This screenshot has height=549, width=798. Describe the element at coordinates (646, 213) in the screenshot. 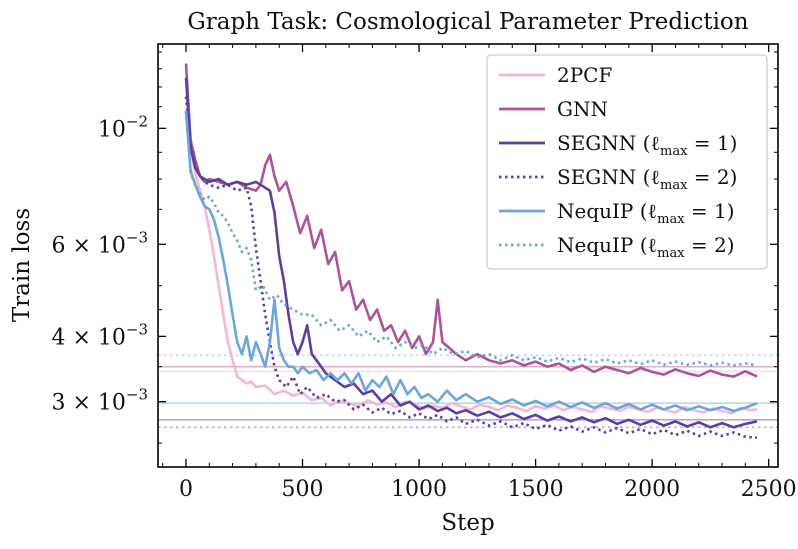

I see `legend-label: NequIP (ℓmax = 1)` at that location.